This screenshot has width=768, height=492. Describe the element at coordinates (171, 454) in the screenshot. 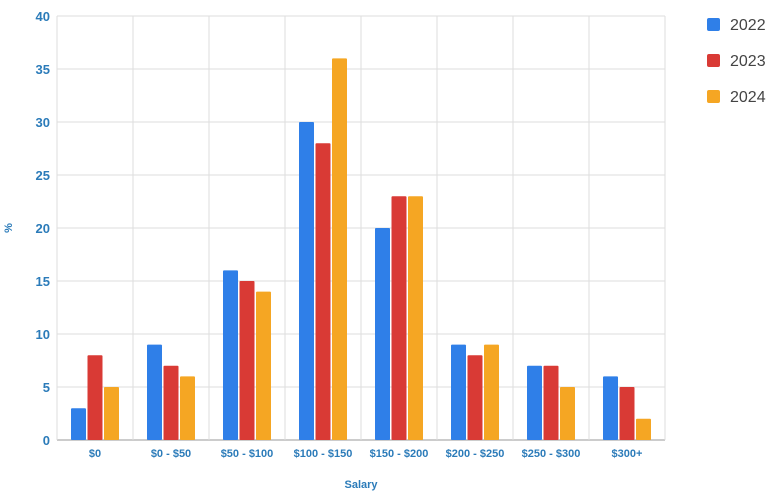

I see `x-tick-label: $0 - $50` at that location.